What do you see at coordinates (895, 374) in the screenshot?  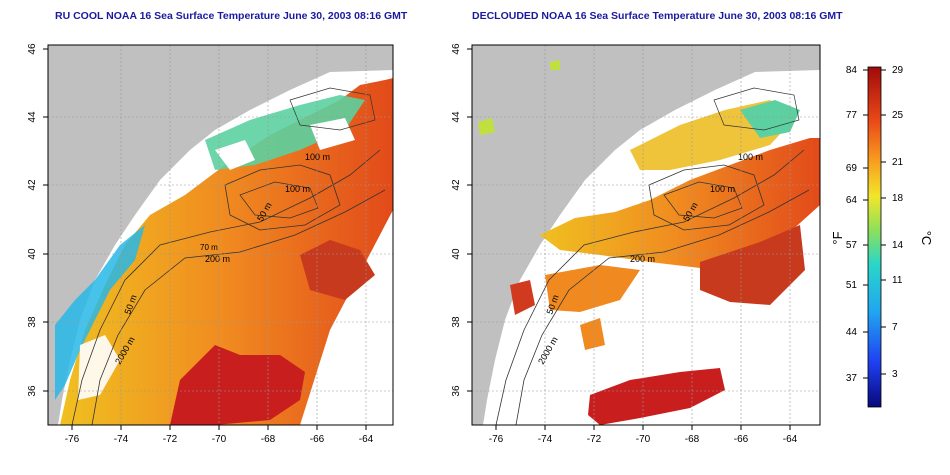 I see `c-tick-label: 3` at bounding box center [895, 374].